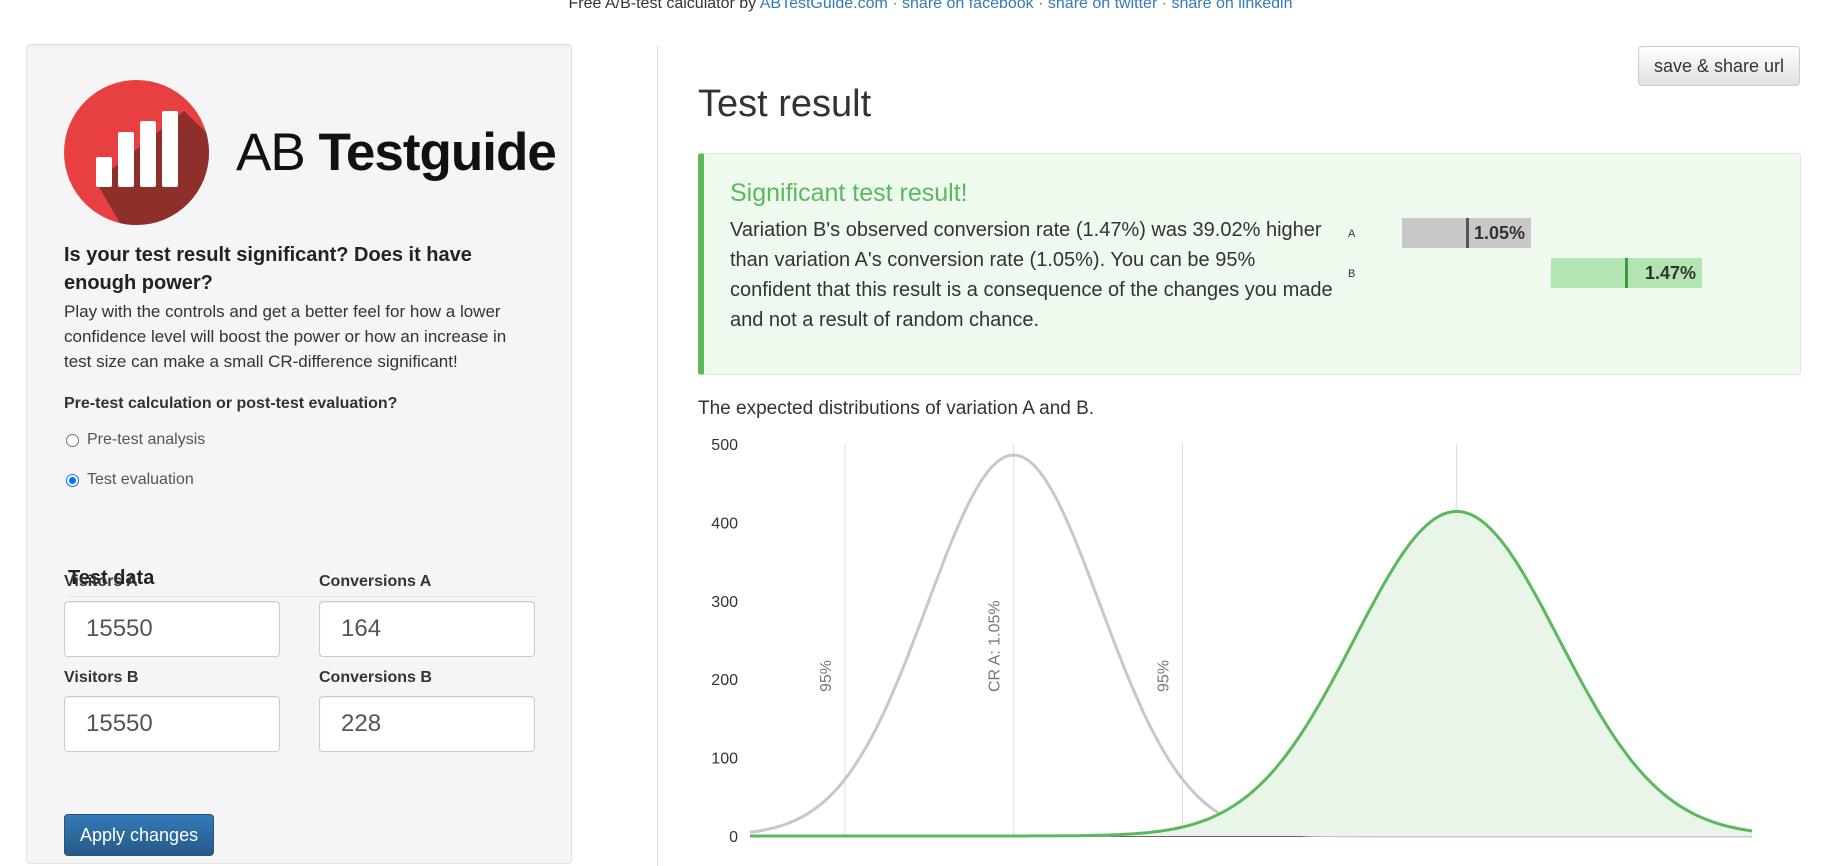  I want to click on y-tick-label: 500, so click(724, 445).